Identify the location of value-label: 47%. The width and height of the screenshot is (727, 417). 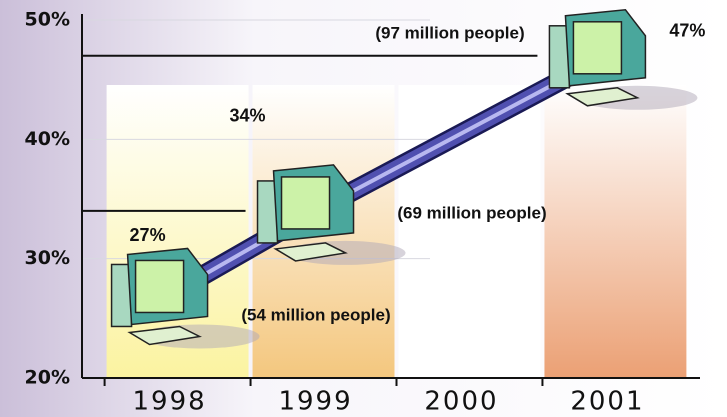
(687, 31).